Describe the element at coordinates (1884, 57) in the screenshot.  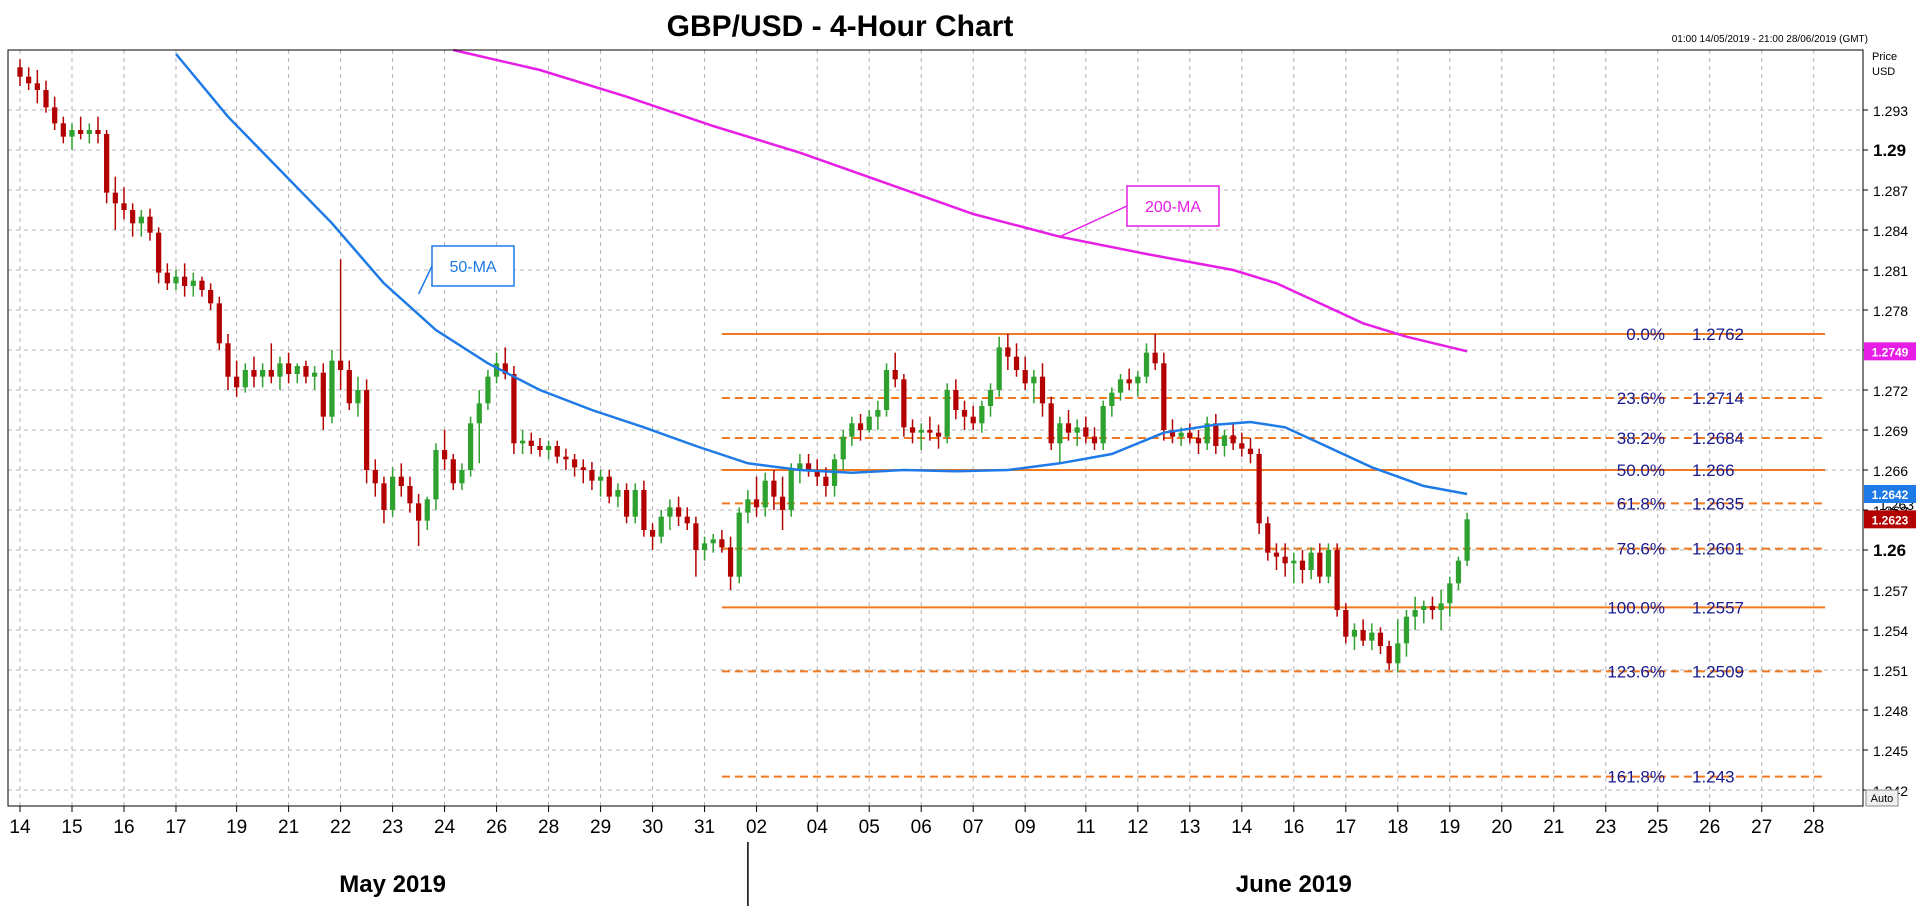
I see `y-axis-title-price: Price` at that location.